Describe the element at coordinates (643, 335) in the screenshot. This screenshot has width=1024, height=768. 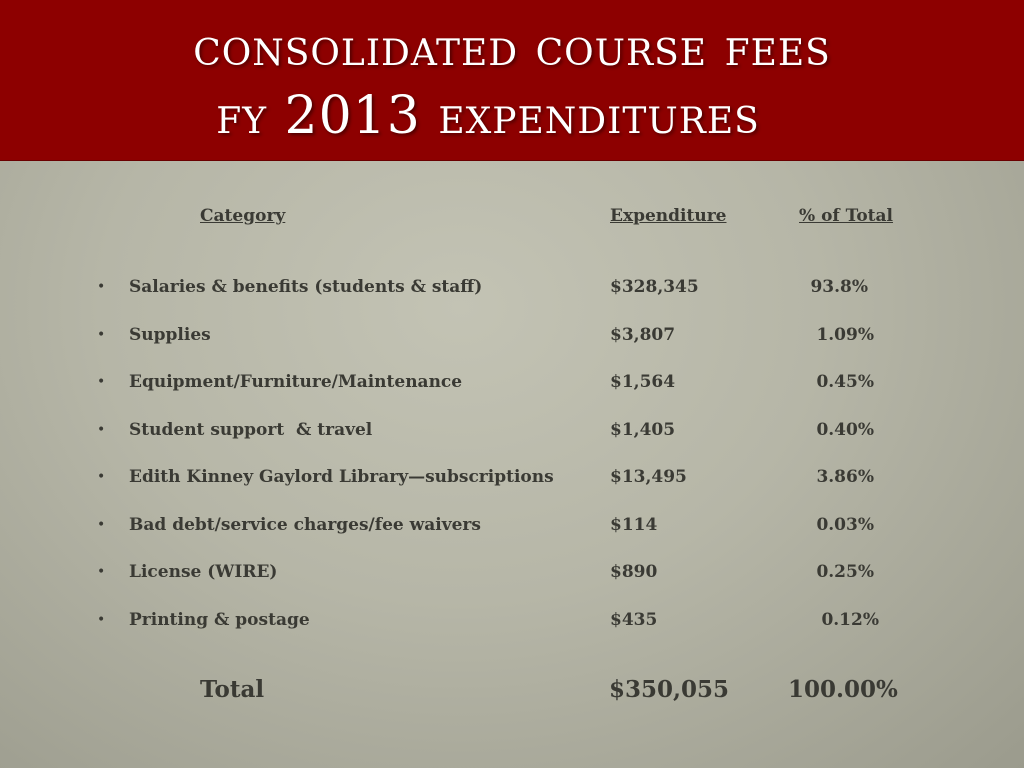
I see `row-expenditure: $3,807` at that location.